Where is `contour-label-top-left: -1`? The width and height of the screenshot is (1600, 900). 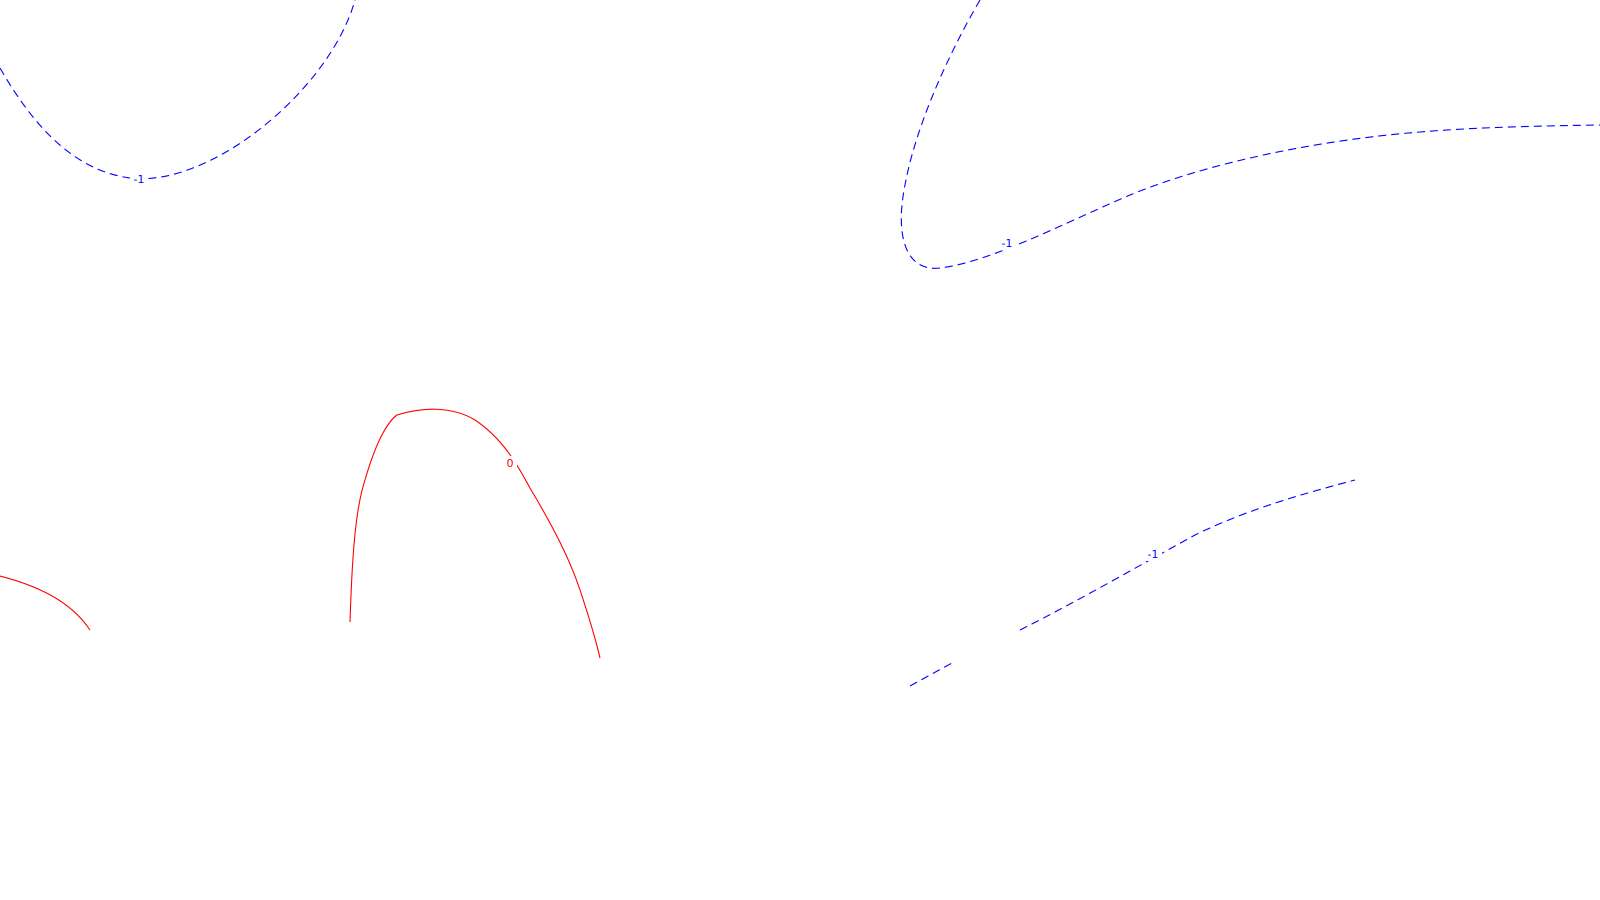
contour-label-top-left: -1 is located at coordinates (139, 179).